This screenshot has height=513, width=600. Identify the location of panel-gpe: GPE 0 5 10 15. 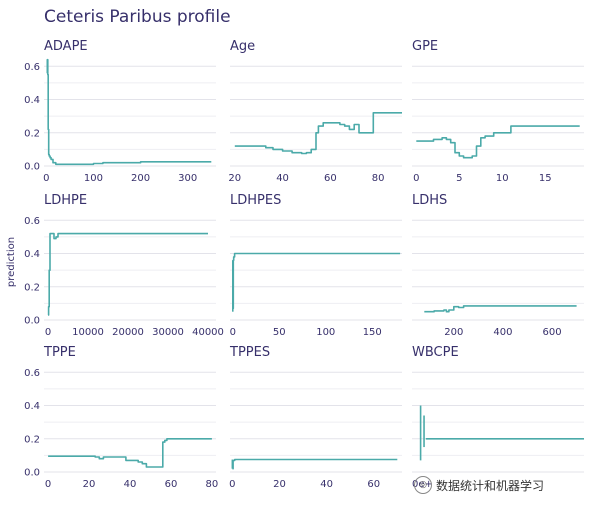
(498, 111).